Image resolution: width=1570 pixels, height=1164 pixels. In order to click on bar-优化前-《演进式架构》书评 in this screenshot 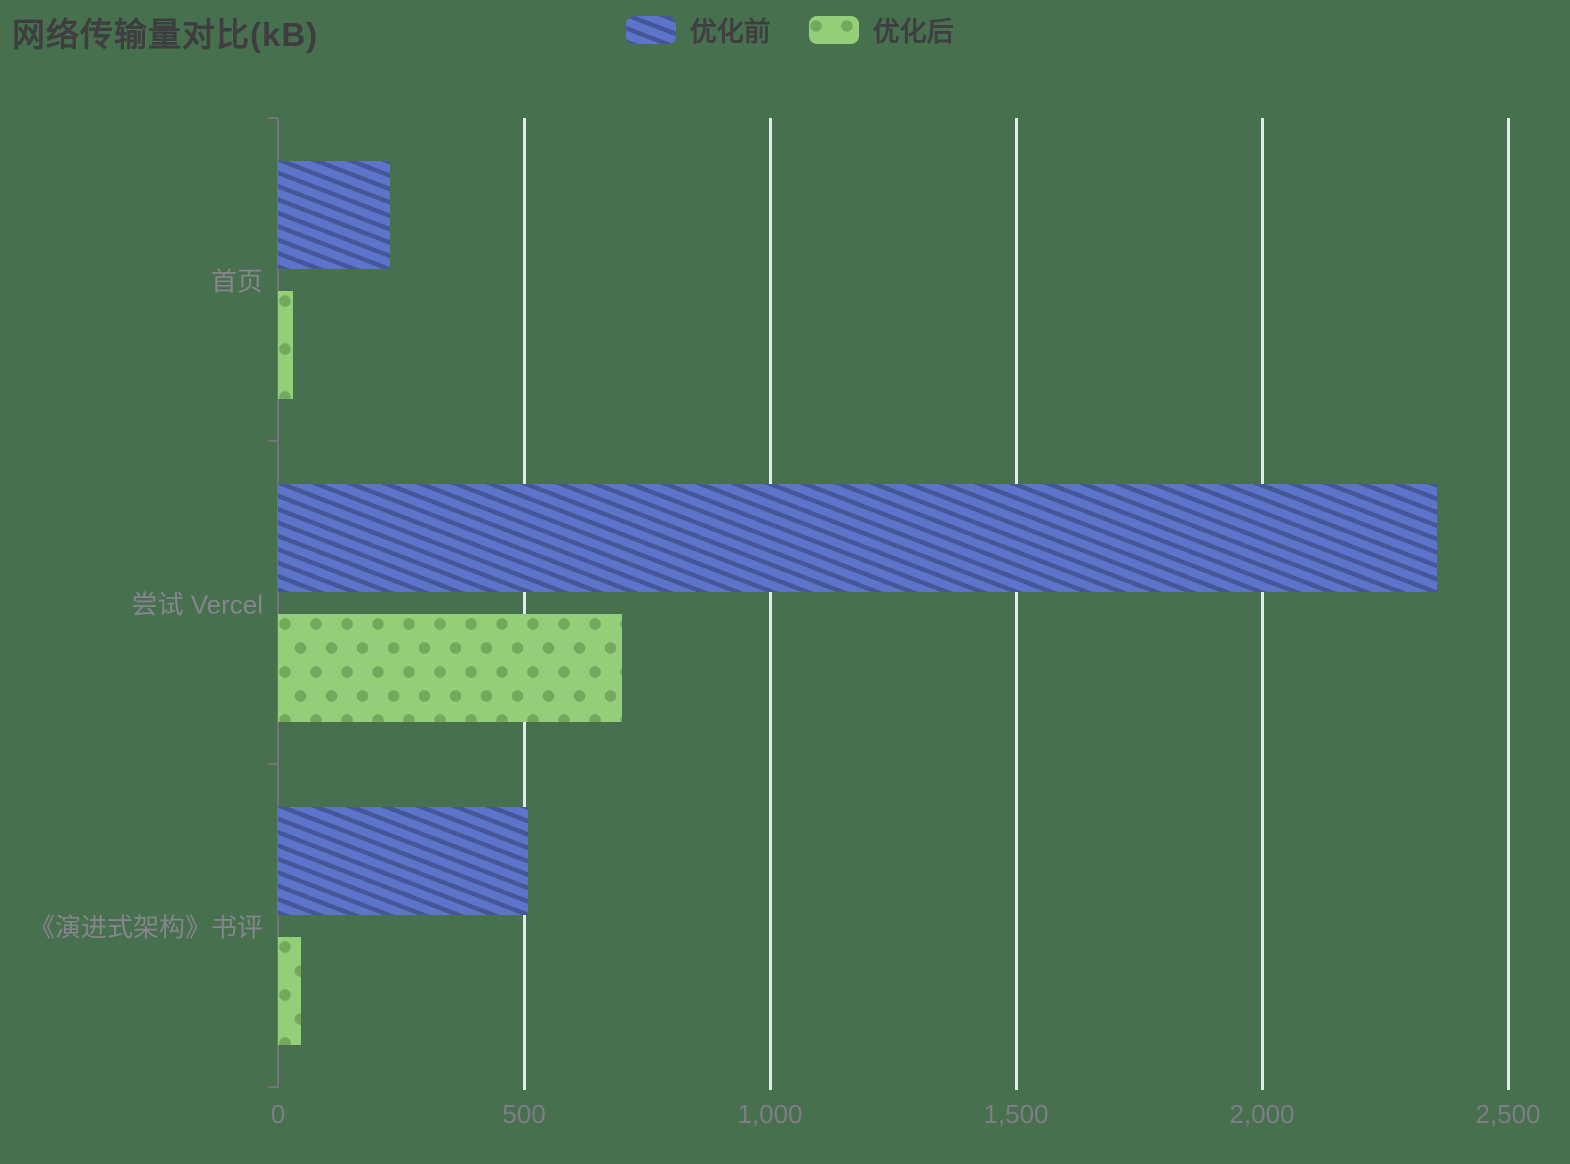, I will do `click(403, 860)`.